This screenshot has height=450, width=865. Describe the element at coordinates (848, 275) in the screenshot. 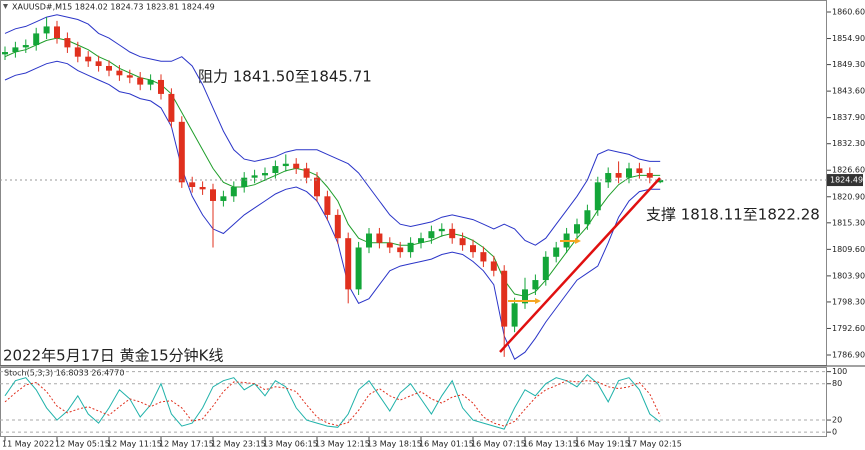

I see `y-tick-label: 1803.90` at that location.